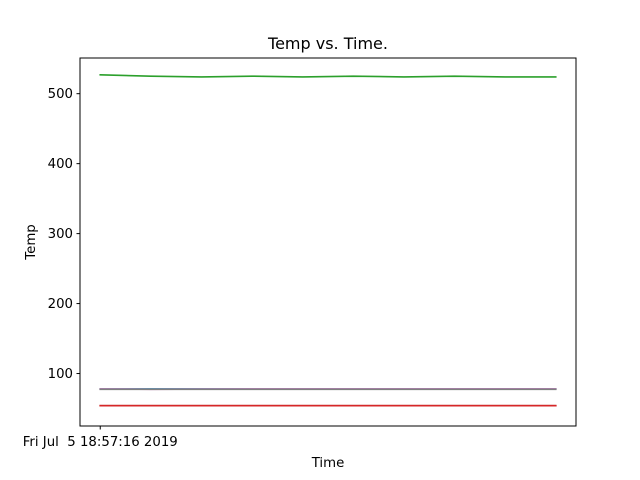 The width and height of the screenshot is (640, 480). I want to click on y-tick-label: 500, so click(60, 94).